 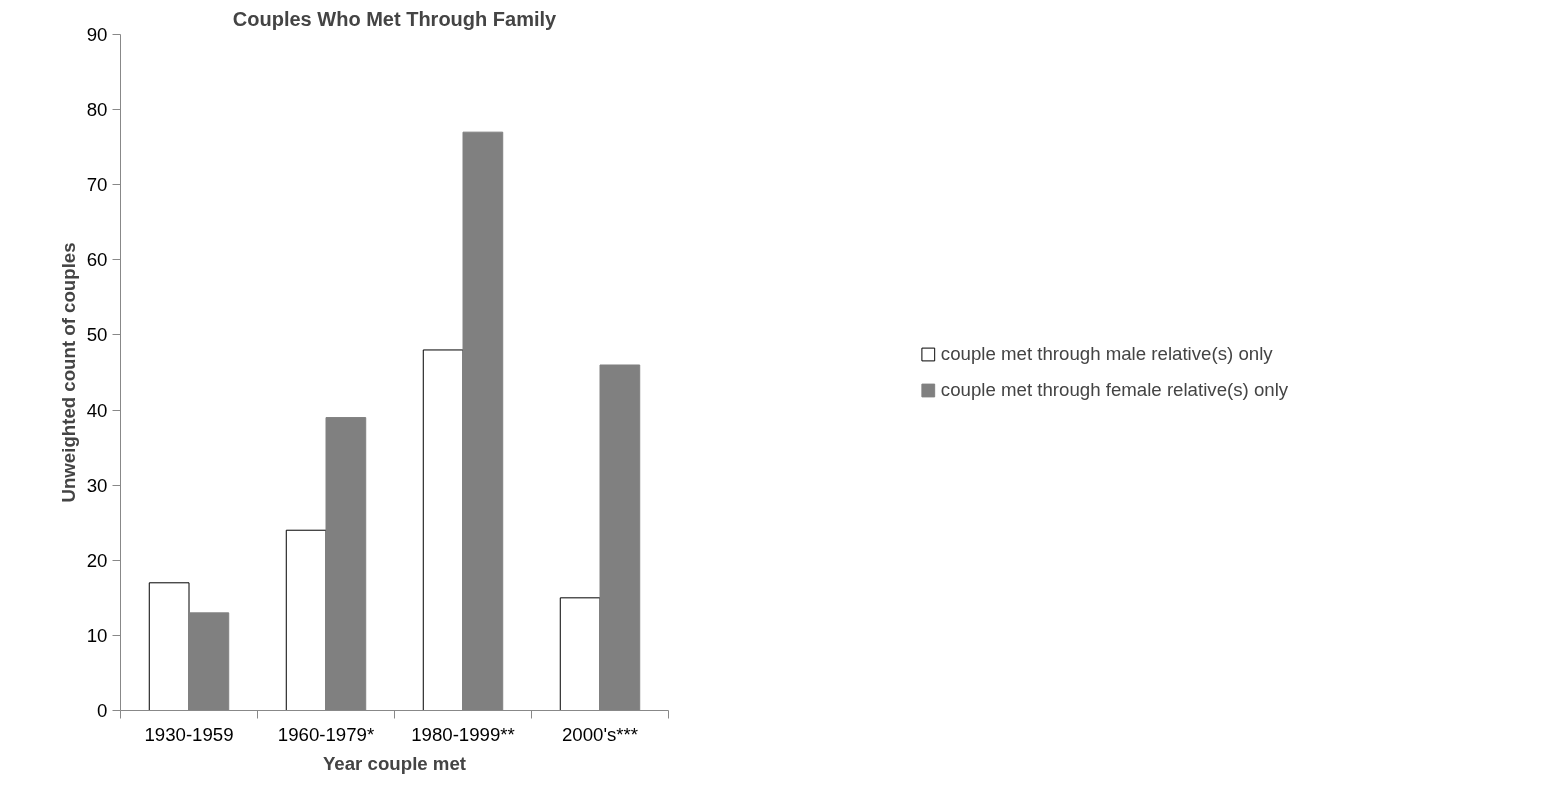 I want to click on x-axis-title: Year couple met, so click(x=394, y=763).